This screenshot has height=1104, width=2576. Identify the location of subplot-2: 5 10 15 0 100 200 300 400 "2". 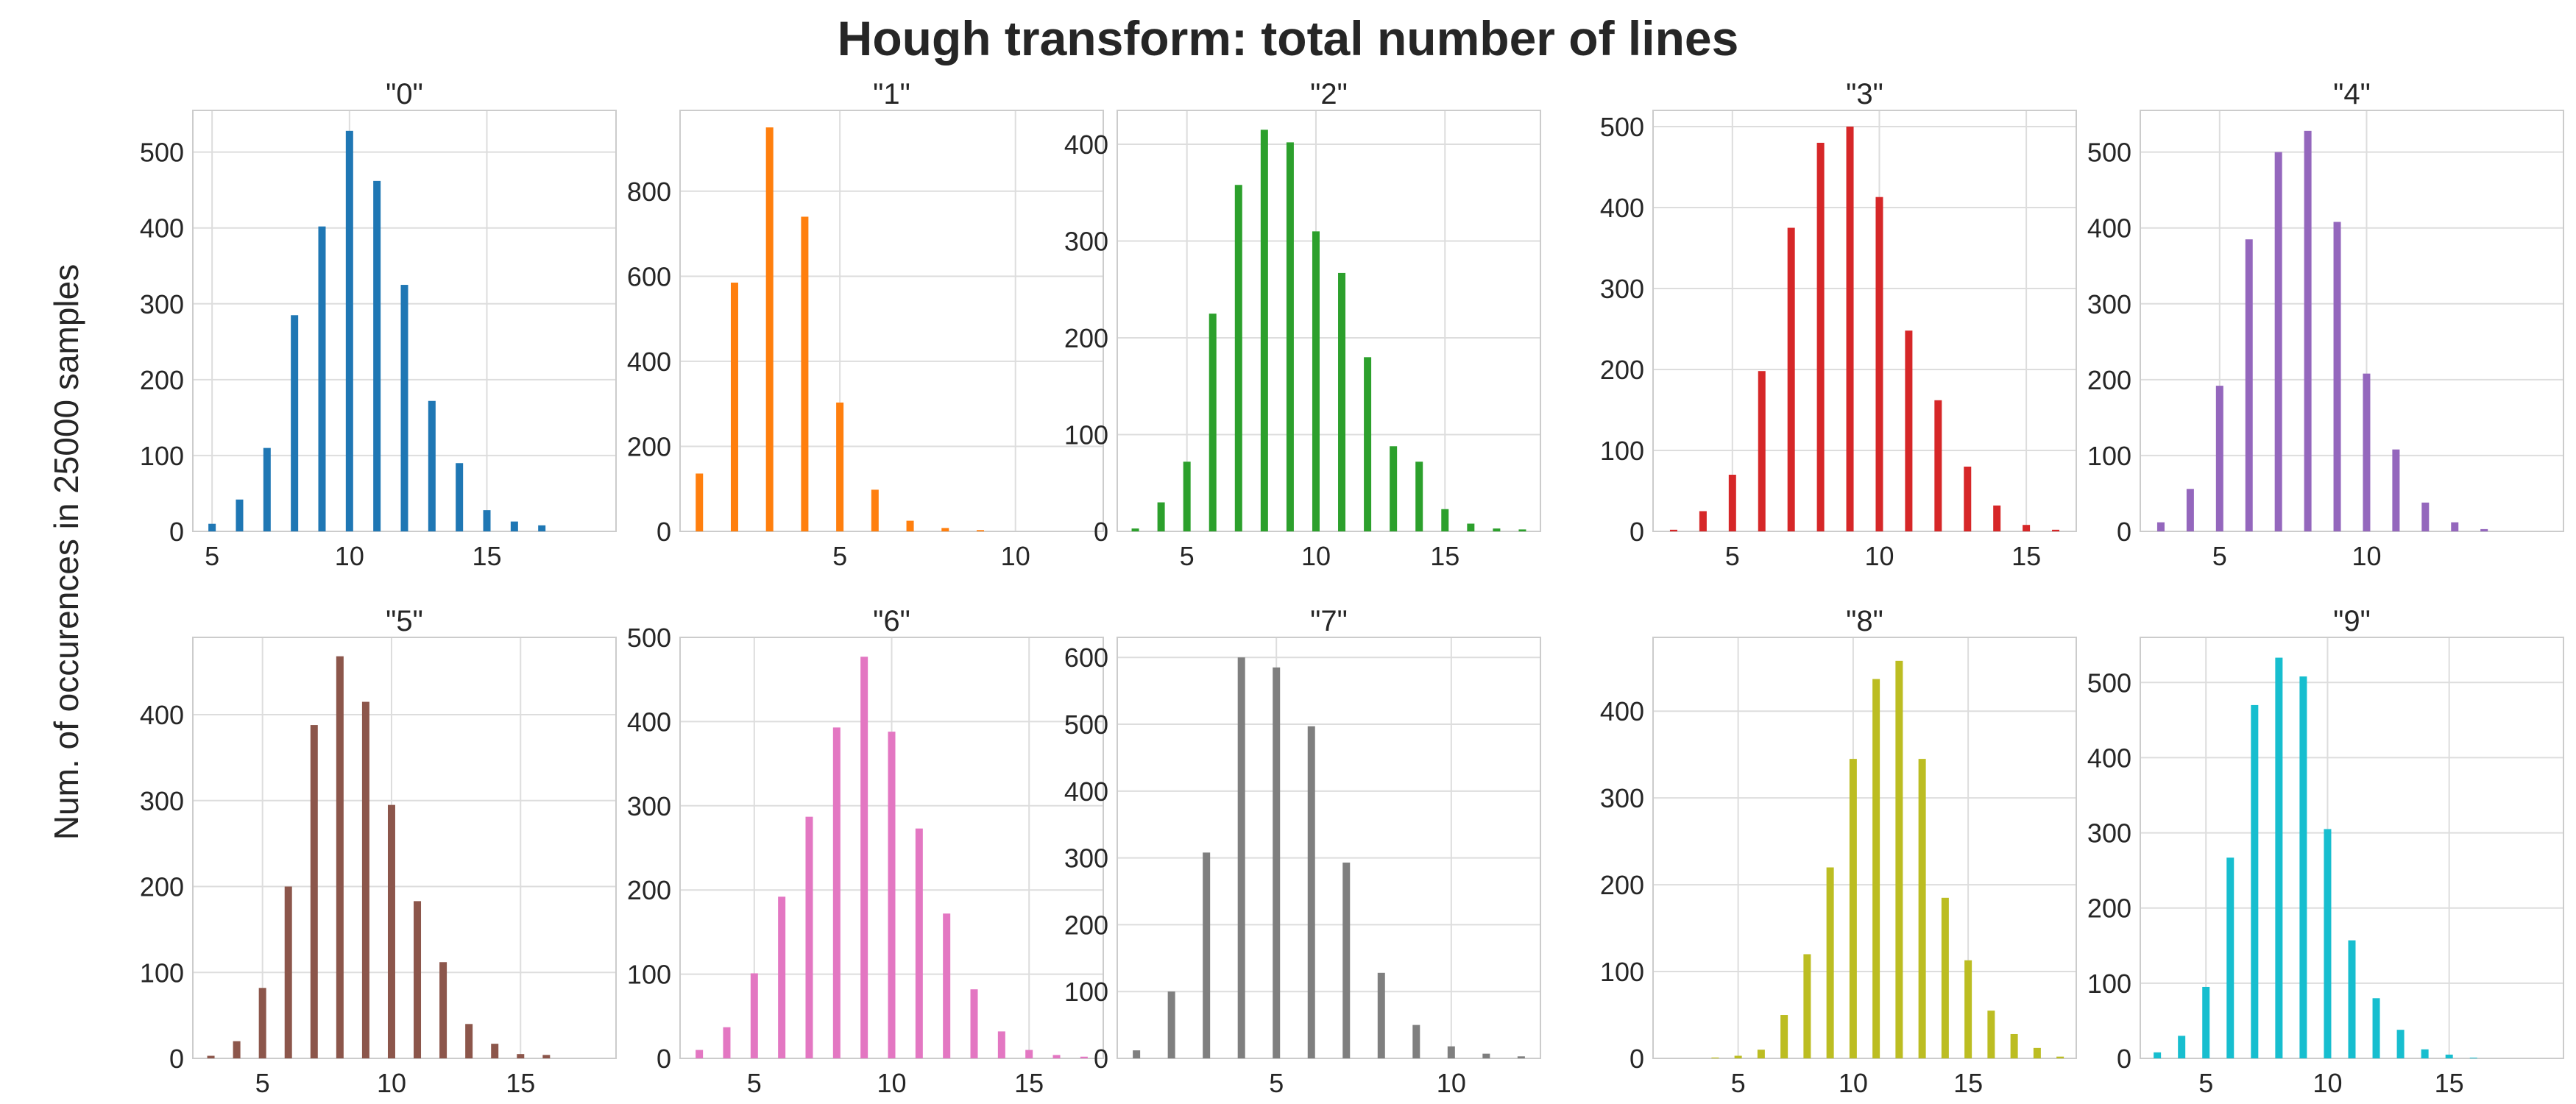
(1302, 324).